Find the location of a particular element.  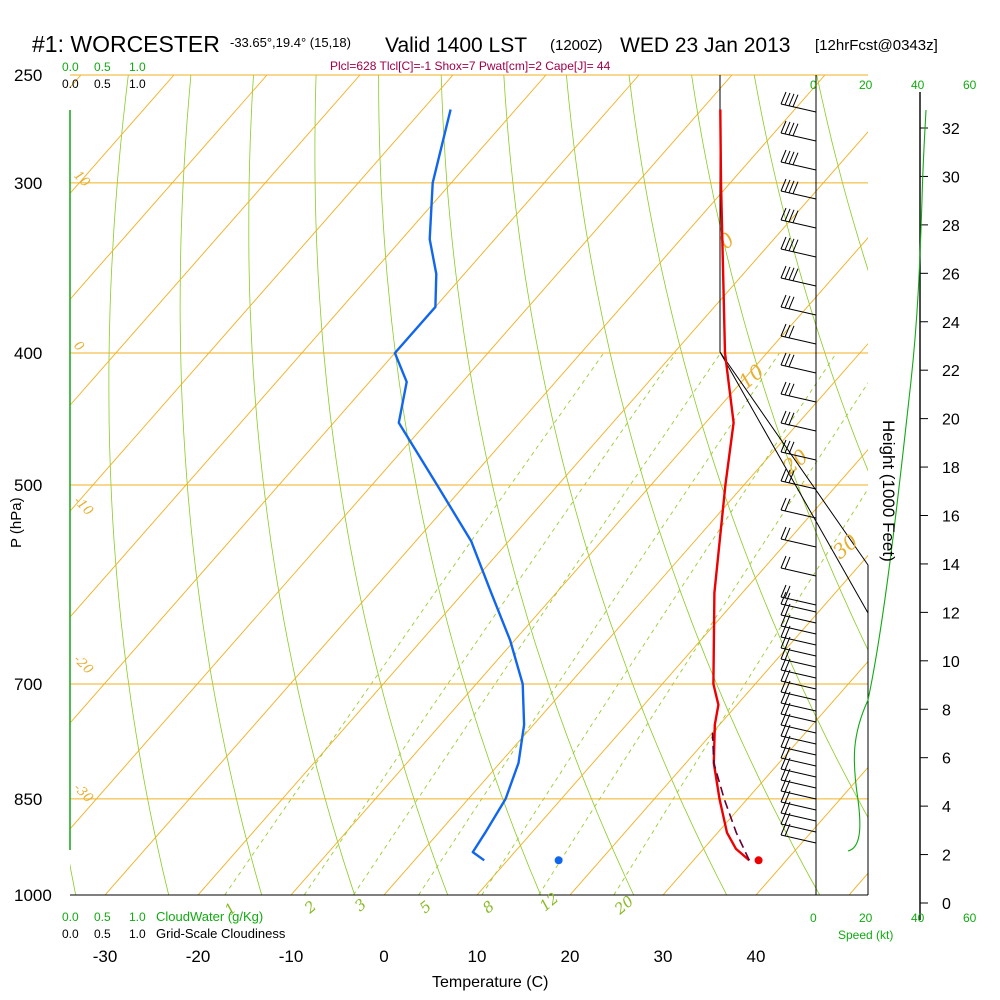

height-tick-label: 18 is located at coordinates (951, 468).